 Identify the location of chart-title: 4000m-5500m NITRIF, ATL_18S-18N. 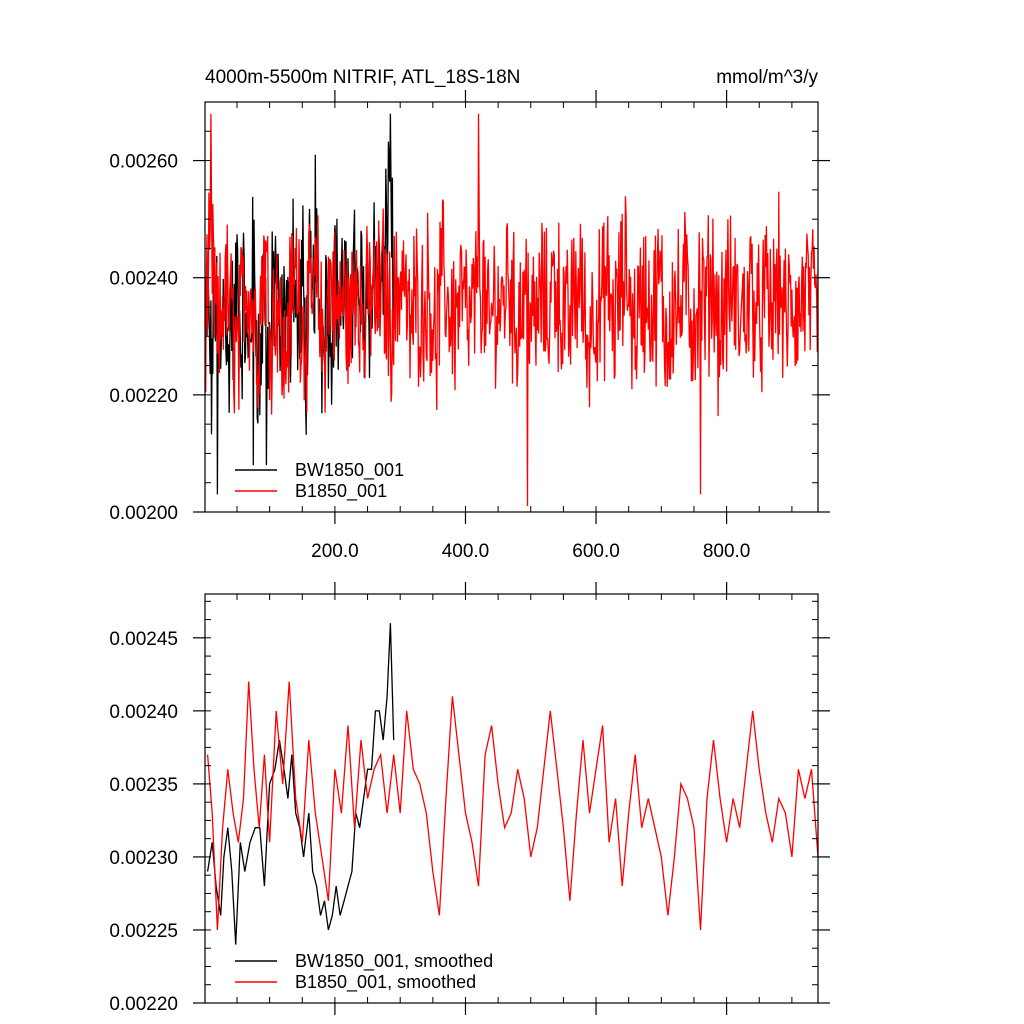
(362, 77).